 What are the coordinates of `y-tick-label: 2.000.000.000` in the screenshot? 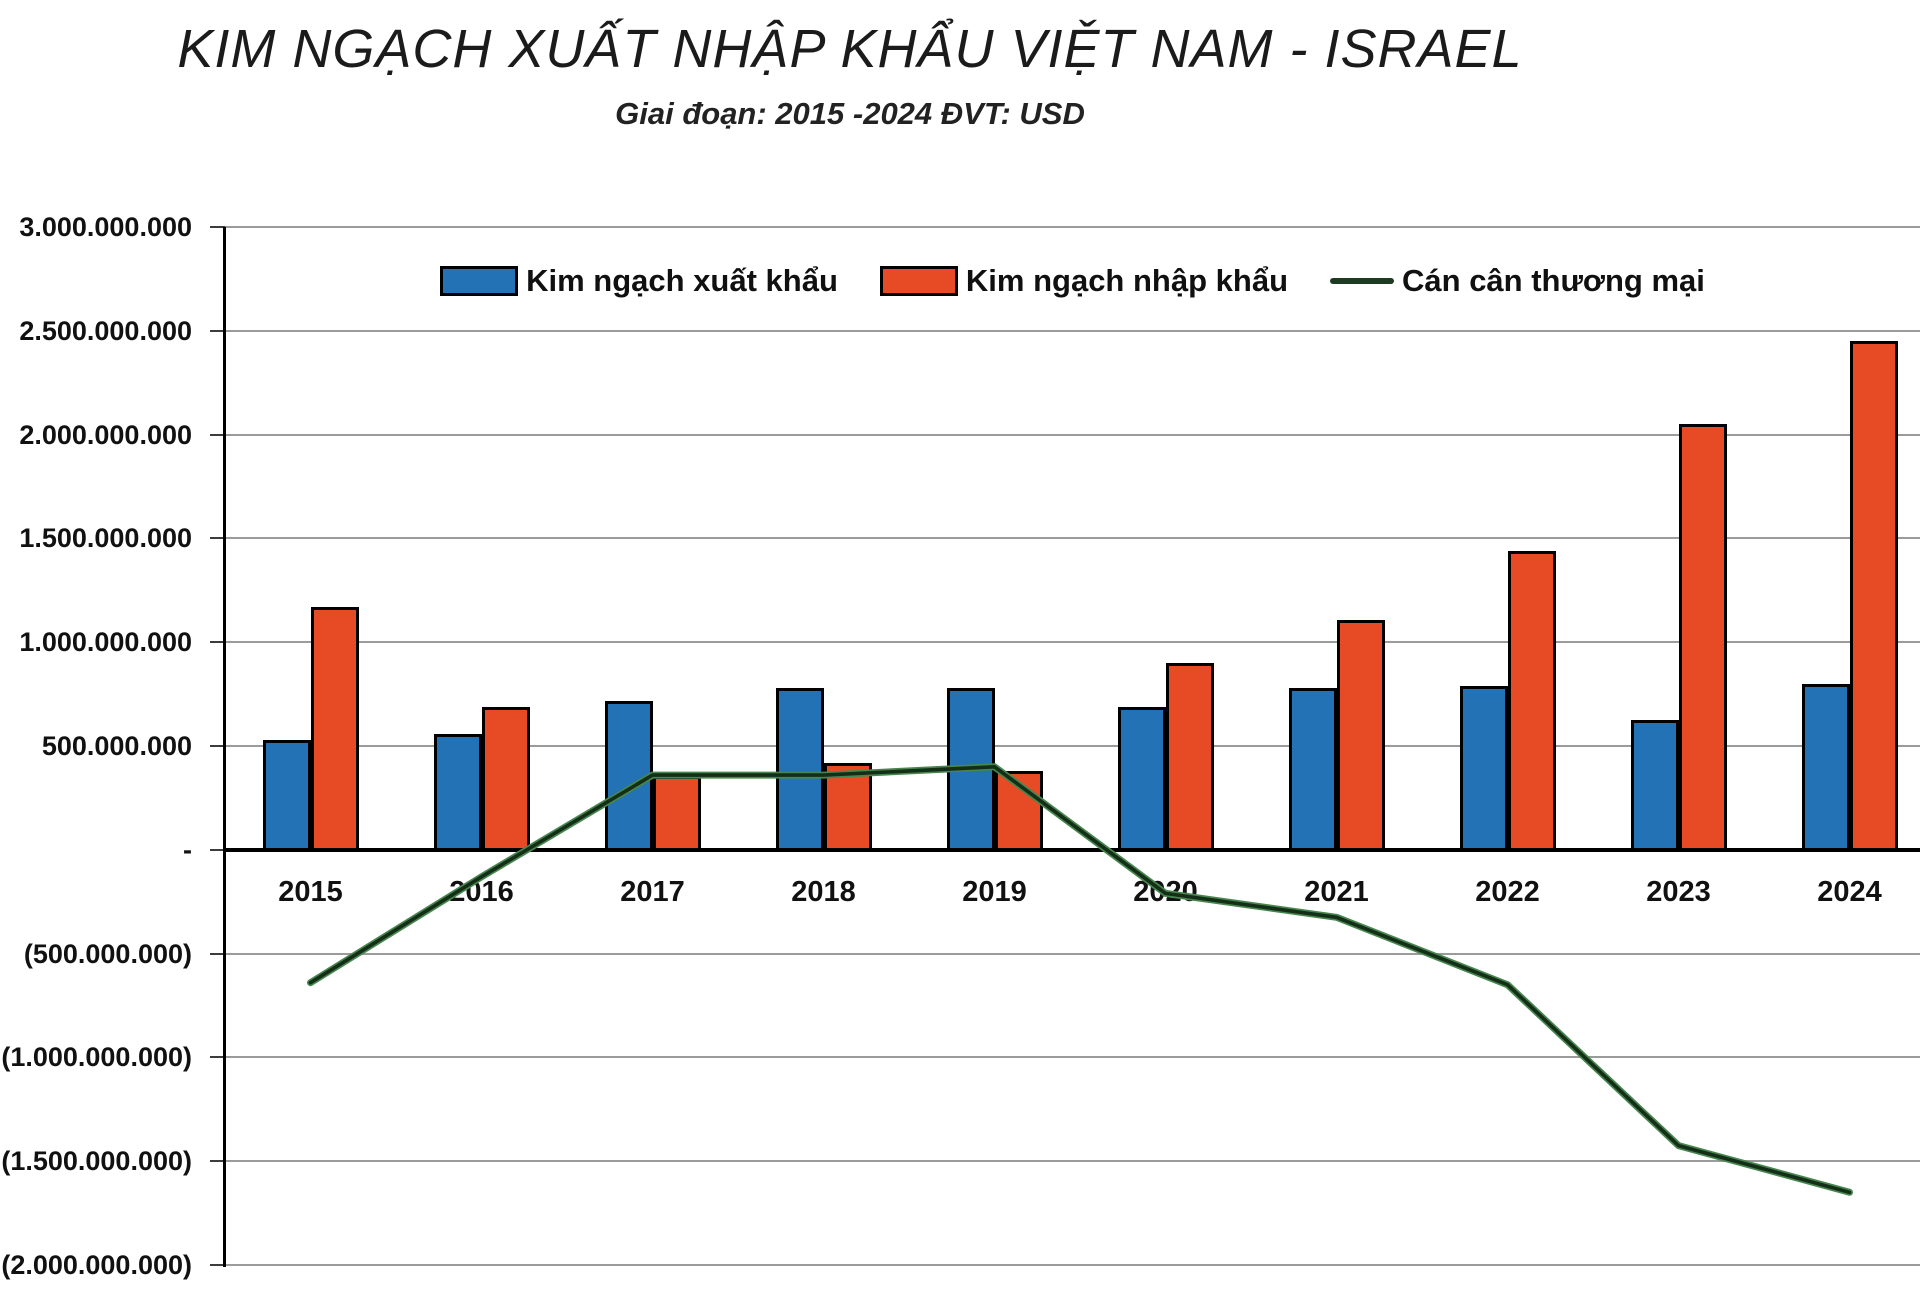 It's located at (105, 434).